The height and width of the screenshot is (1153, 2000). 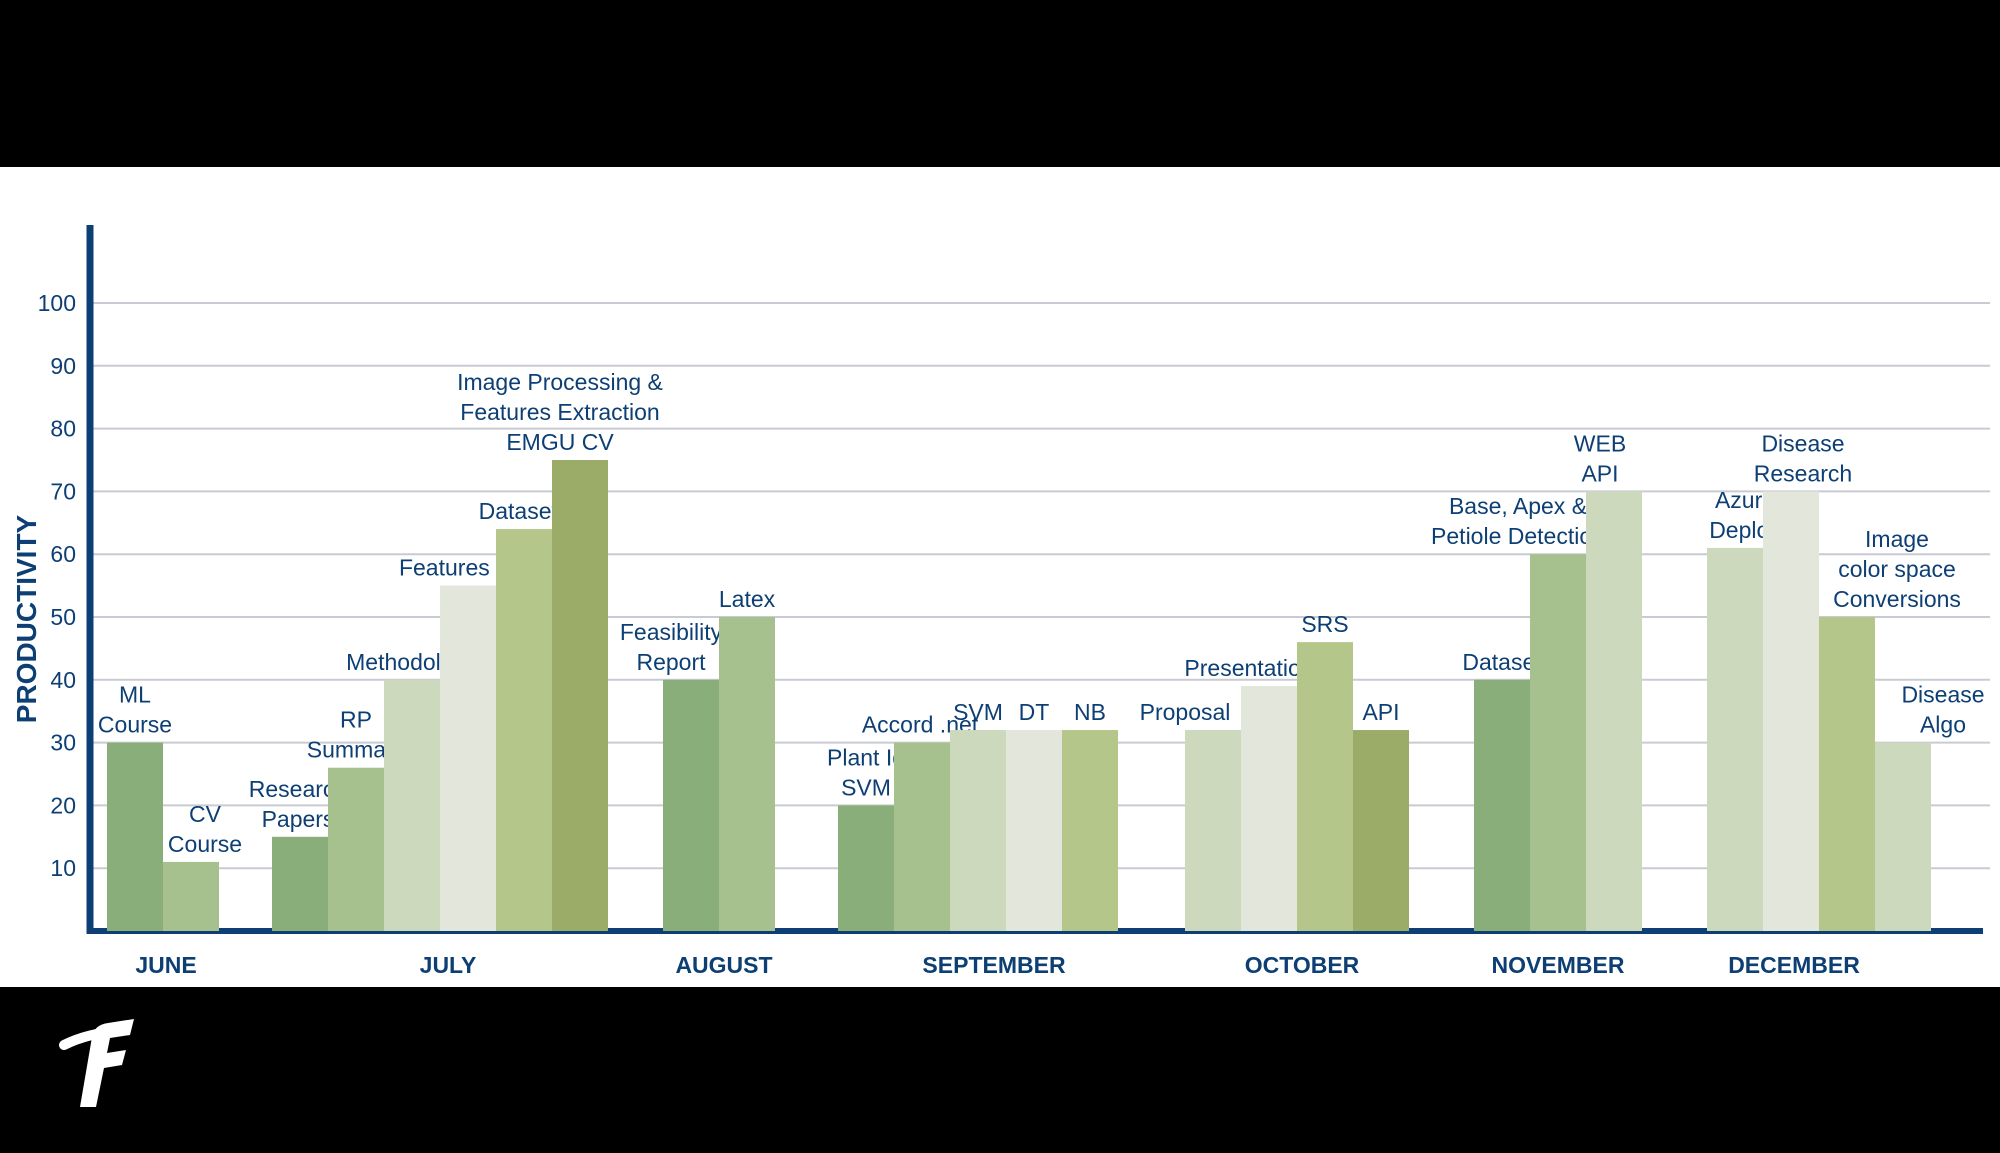 I want to click on bar-label: Papers, so click(x=298, y=819).